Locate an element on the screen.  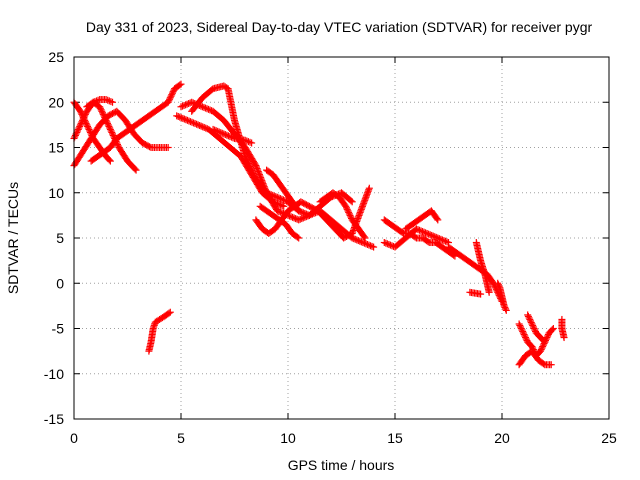
y-tick-label: 10 is located at coordinates (56, 193).